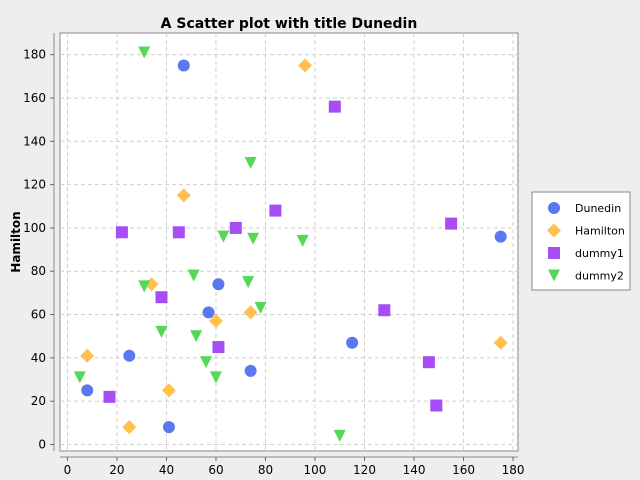 This screenshot has height=480, width=640. Describe the element at coordinates (34, 228) in the screenshot. I see `y-tick-label: 100` at that location.